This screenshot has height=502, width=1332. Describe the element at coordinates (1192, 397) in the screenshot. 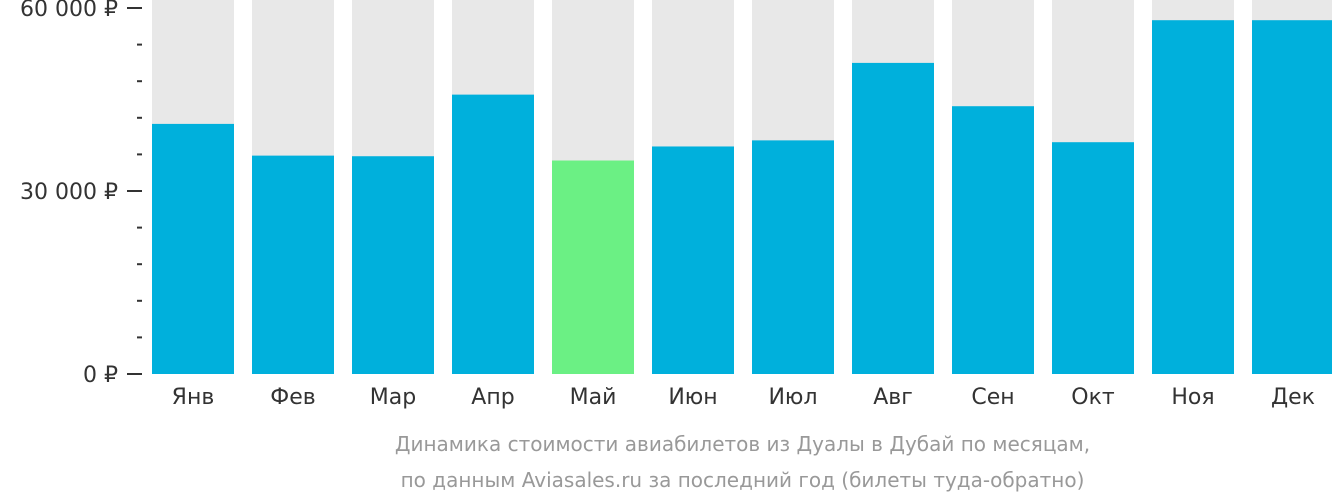

I see `x-tick-label: Ноя` at that location.